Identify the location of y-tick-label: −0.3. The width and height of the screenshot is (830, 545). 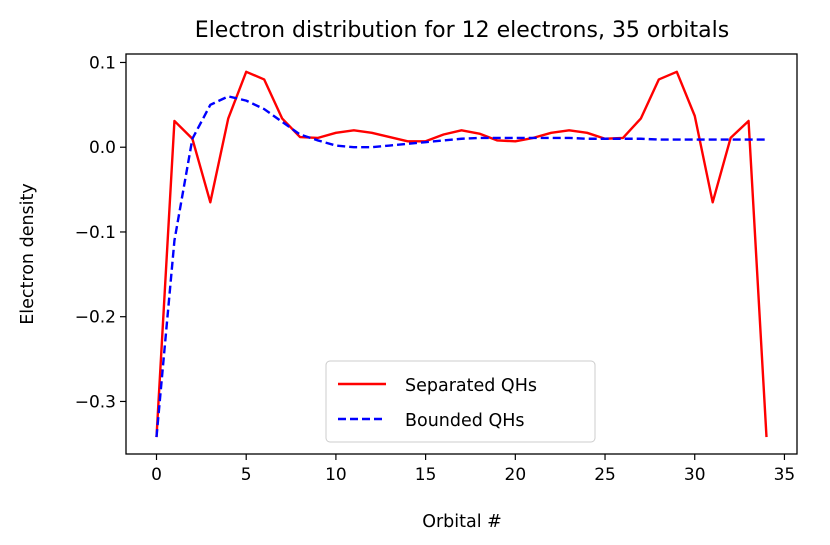
(95, 402).